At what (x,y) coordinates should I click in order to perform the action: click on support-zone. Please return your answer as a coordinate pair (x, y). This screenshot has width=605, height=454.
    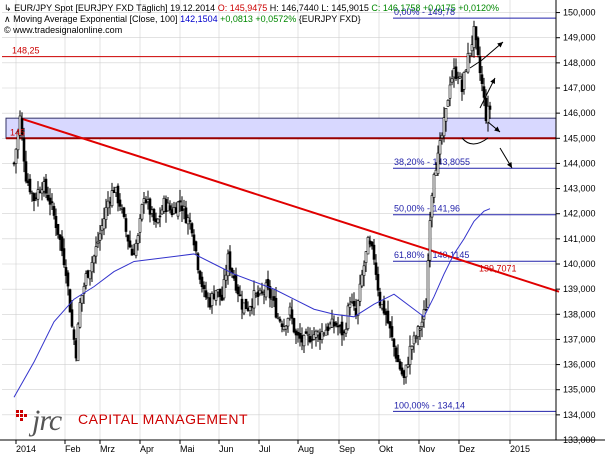
    Looking at the image, I should click on (281, 128).